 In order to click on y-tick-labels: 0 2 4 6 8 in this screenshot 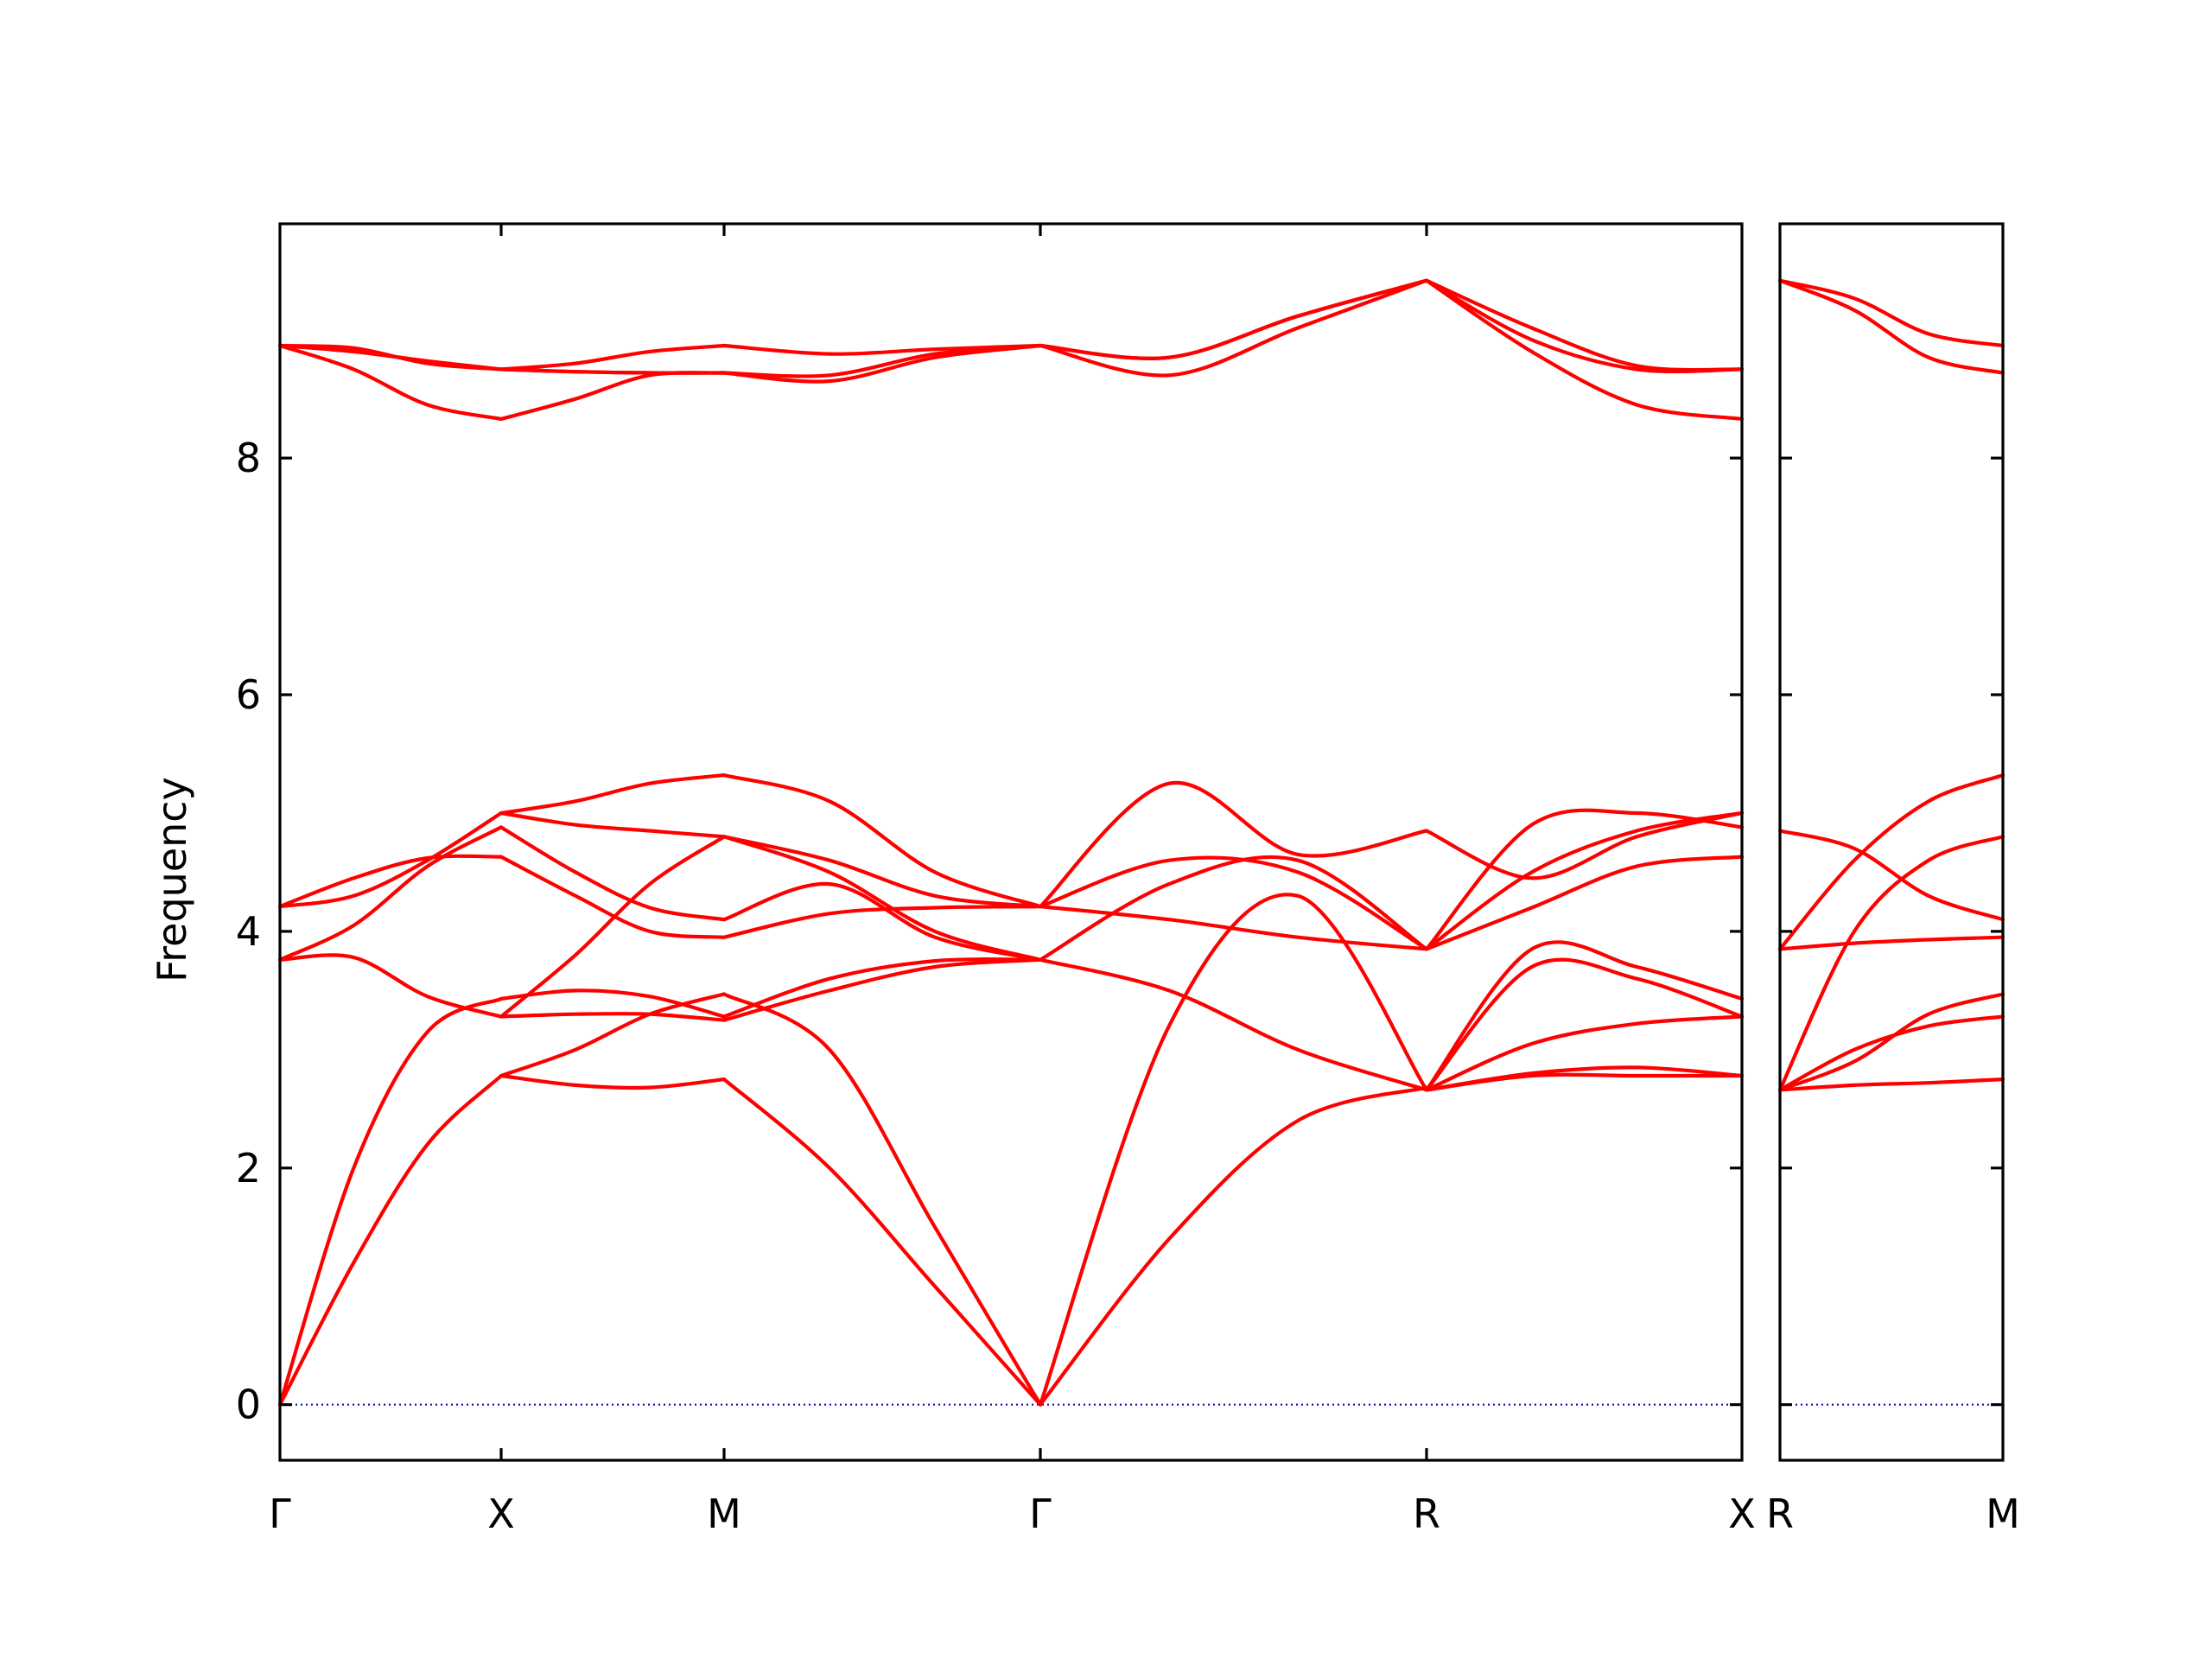, I will do `click(248, 932)`.